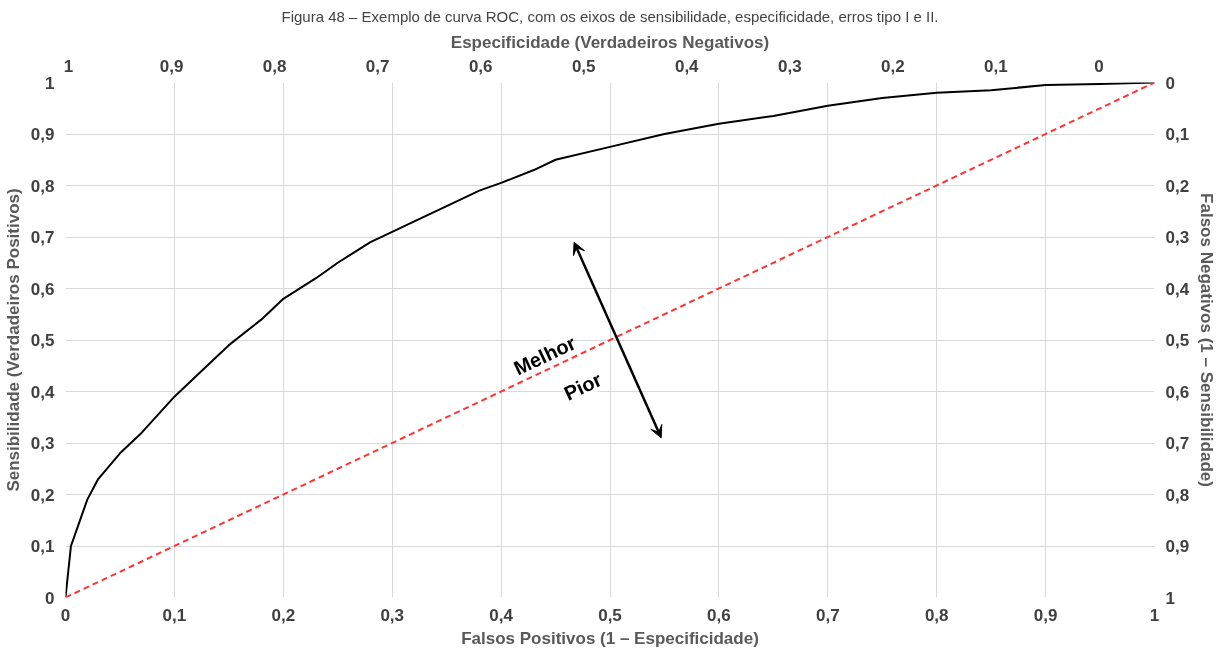 This screenshot has height=650, width=1219. What do you see at coordinates (996, 66) in the screenshot?
I see `x2-tick-label: 0,1` at bounding box center [996, 66].